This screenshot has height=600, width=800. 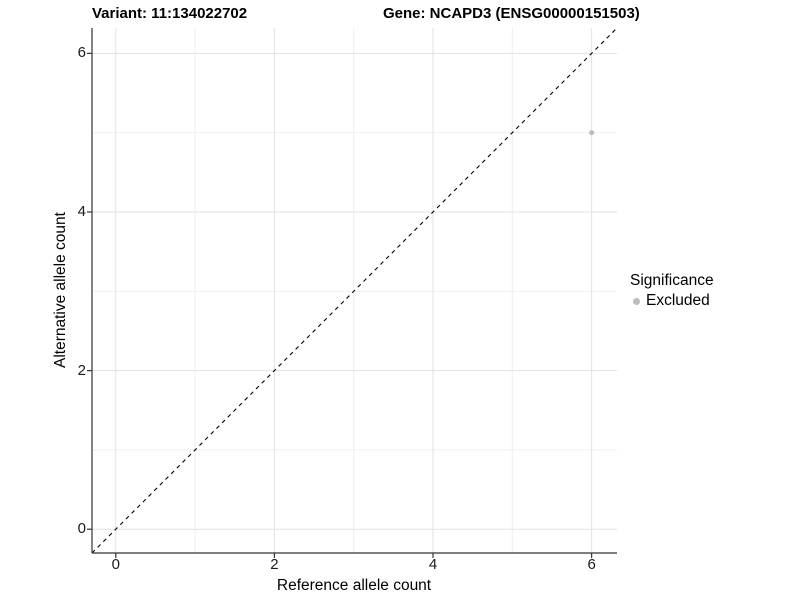 What do you see at coordinates (81, 529) in the screenshot?
I see `y-tick-label: 0` at bounding box center [81, 529].